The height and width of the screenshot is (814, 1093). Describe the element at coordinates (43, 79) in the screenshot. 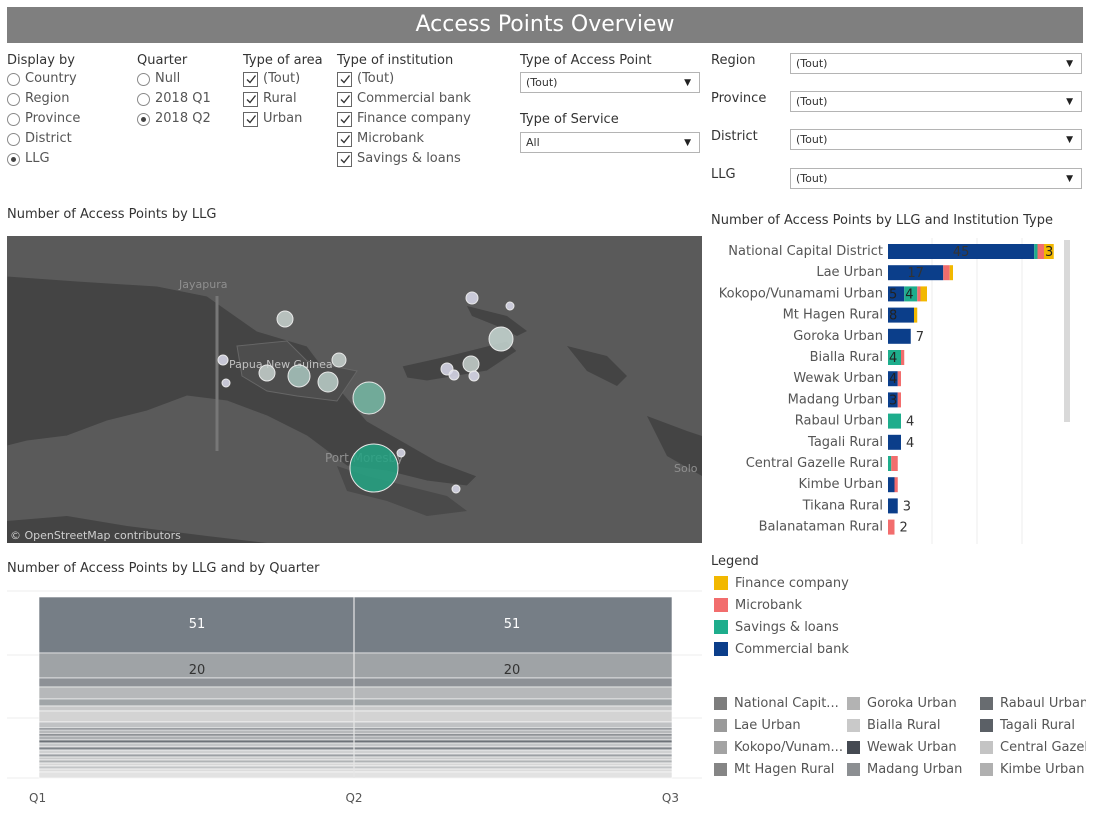

I see `display-by-option-country: Country` at that location.